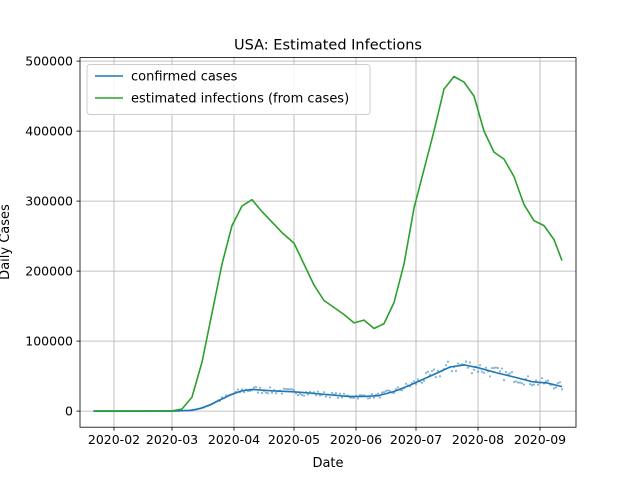 Image resolution: width=640 pixels, height=480 pixels. Describe the element at coordinates (294, 439) in the screenshot. I see `x-tick-label: 2020-05` at that location.